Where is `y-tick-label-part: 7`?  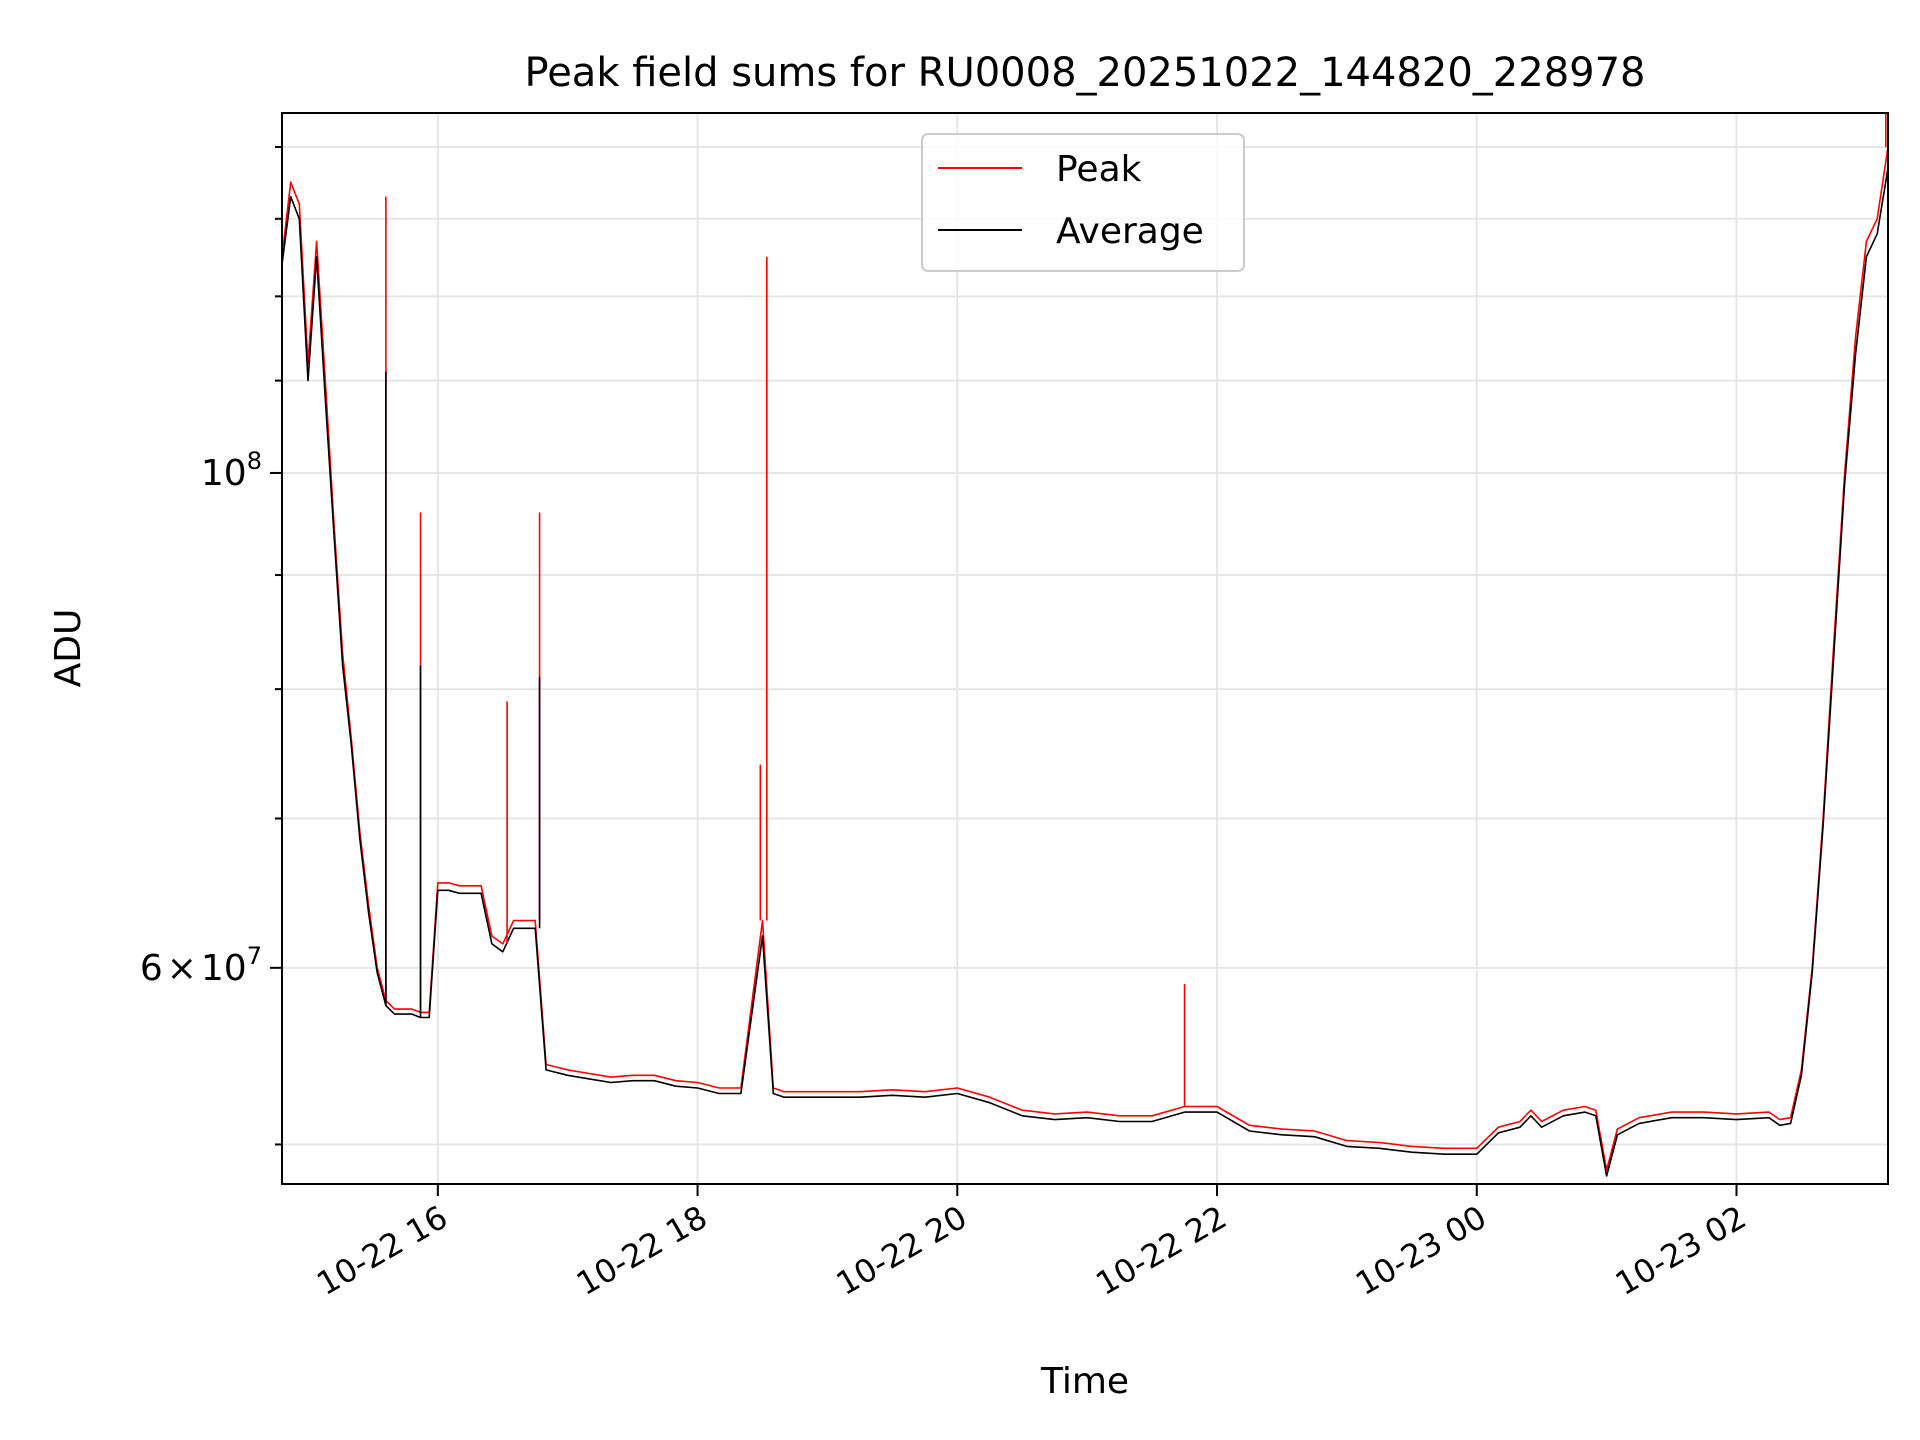 y-tick-label-part: 7 is located at coordinates (254, 956).